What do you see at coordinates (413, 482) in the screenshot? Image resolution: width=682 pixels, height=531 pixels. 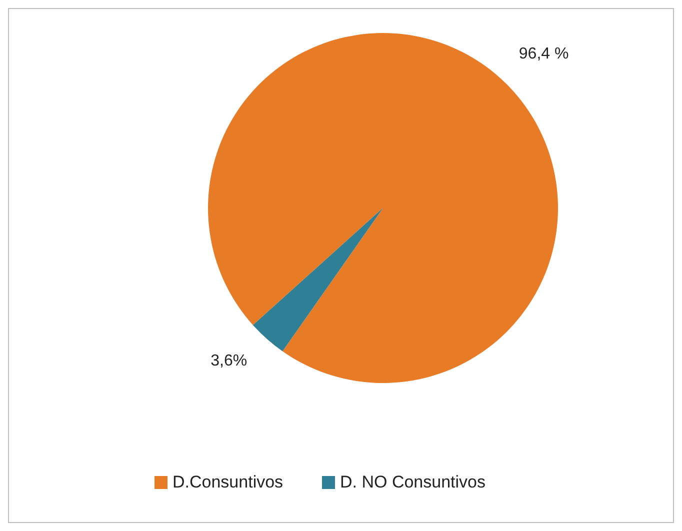 I see `legend-label: D. NO Consuntivos` at bounding box center [413, 482].